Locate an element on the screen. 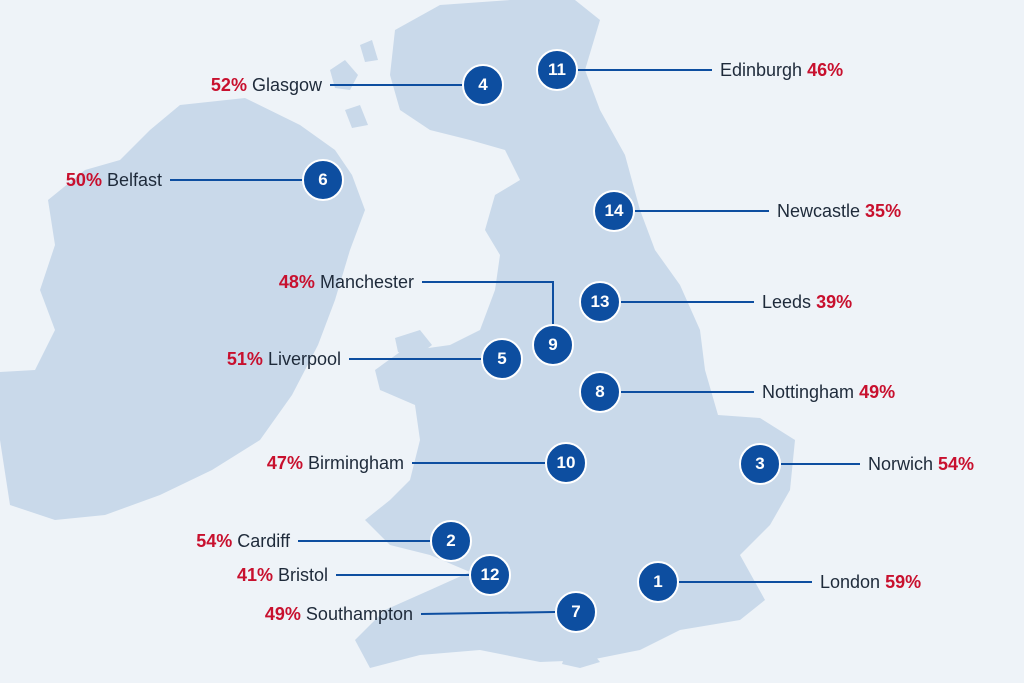 The image size is (1024, 683). city-label-liverpool: 51% Liverpool is located at coordinates (284, 359).